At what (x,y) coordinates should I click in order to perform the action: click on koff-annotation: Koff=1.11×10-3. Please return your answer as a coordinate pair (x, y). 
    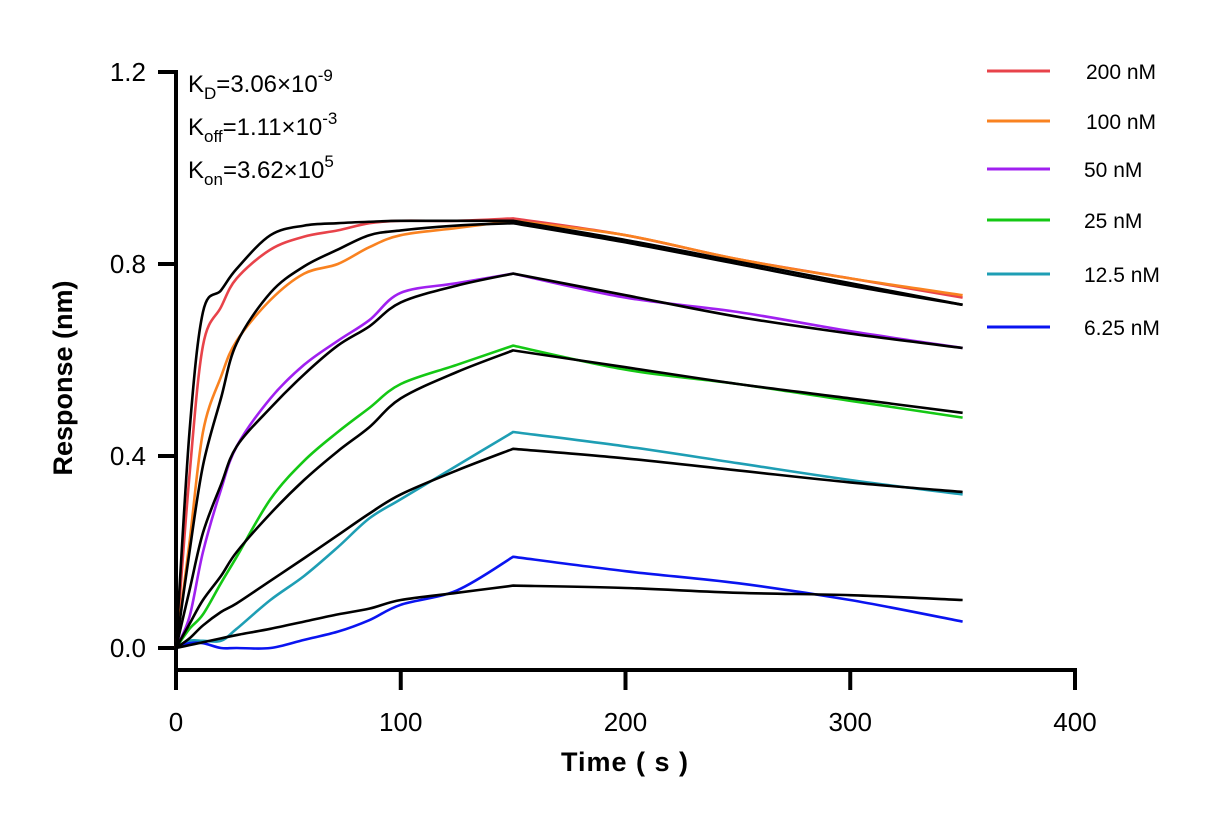
    Looking at the image, I should click on (262, 127).